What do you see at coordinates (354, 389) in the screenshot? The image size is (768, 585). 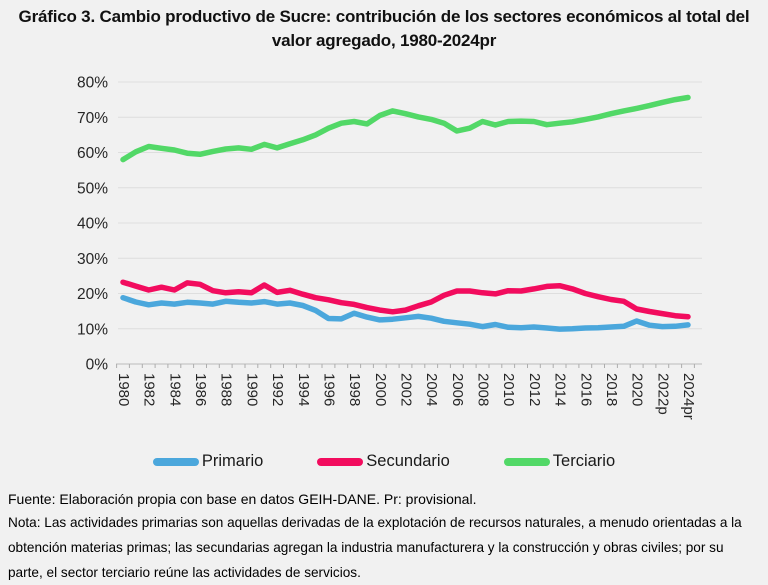 I see `svg-text: 1998` at bounding box center [354, 389].